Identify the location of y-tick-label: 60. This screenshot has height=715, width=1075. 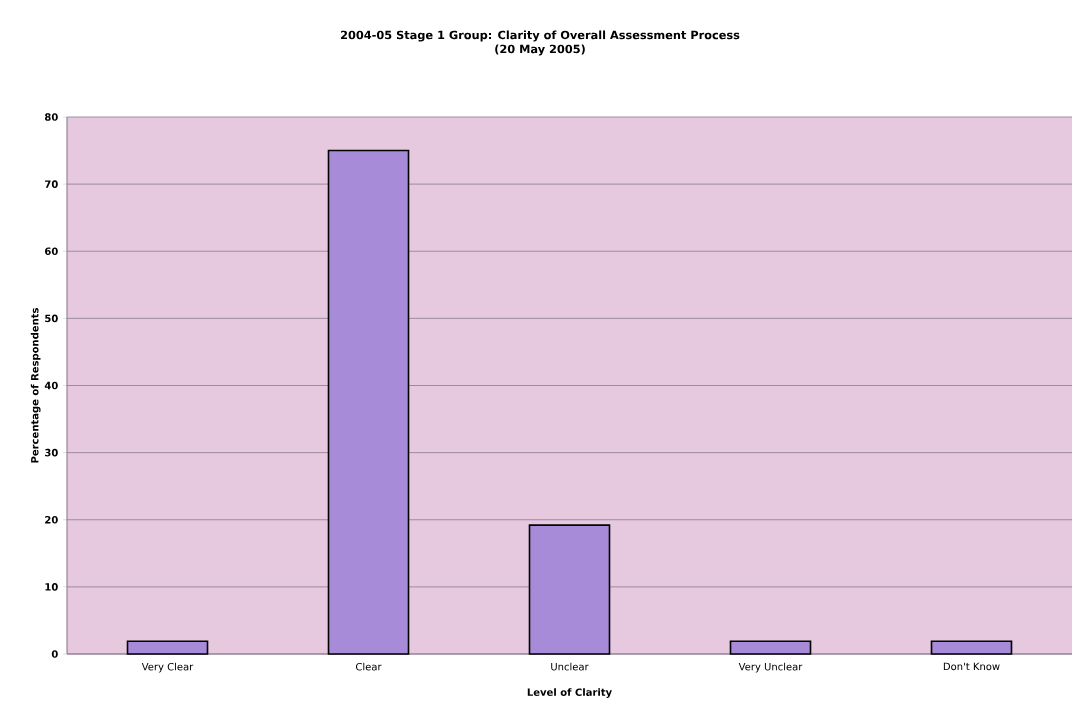
(51, 251).